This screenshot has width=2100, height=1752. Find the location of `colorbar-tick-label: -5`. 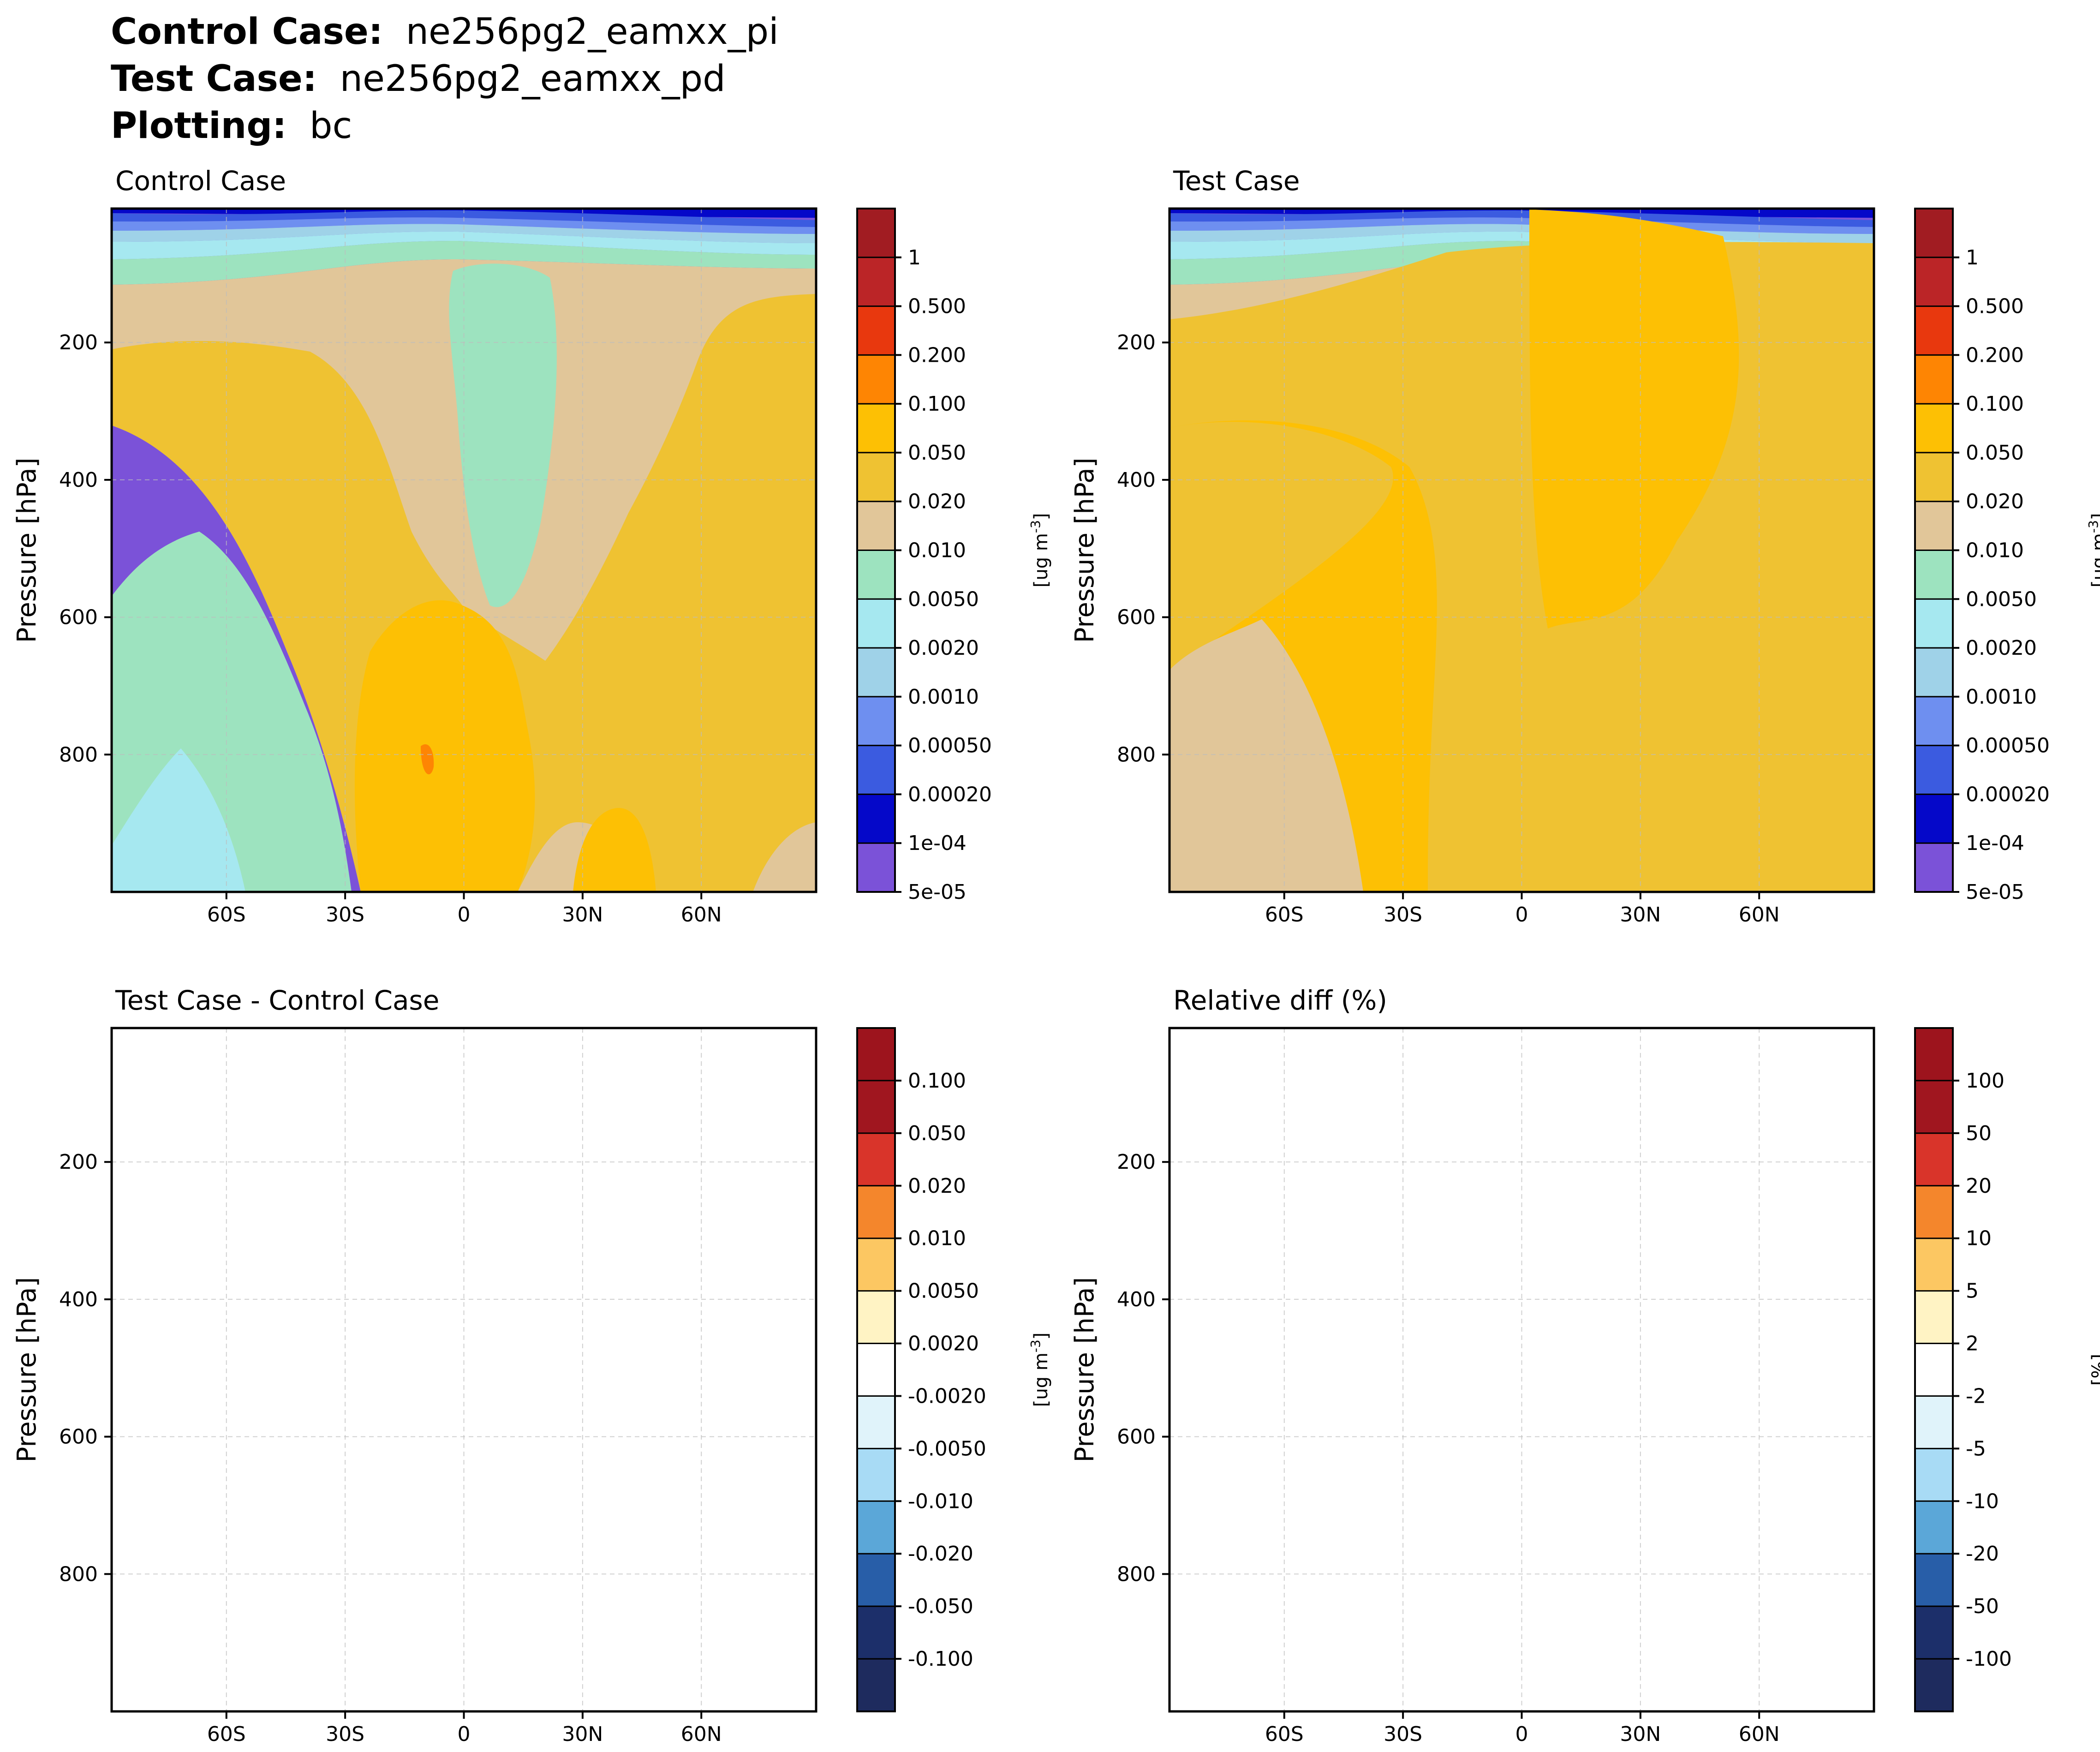

colorbar-tick-label: -5 is located at coordinates (1976, 1448).